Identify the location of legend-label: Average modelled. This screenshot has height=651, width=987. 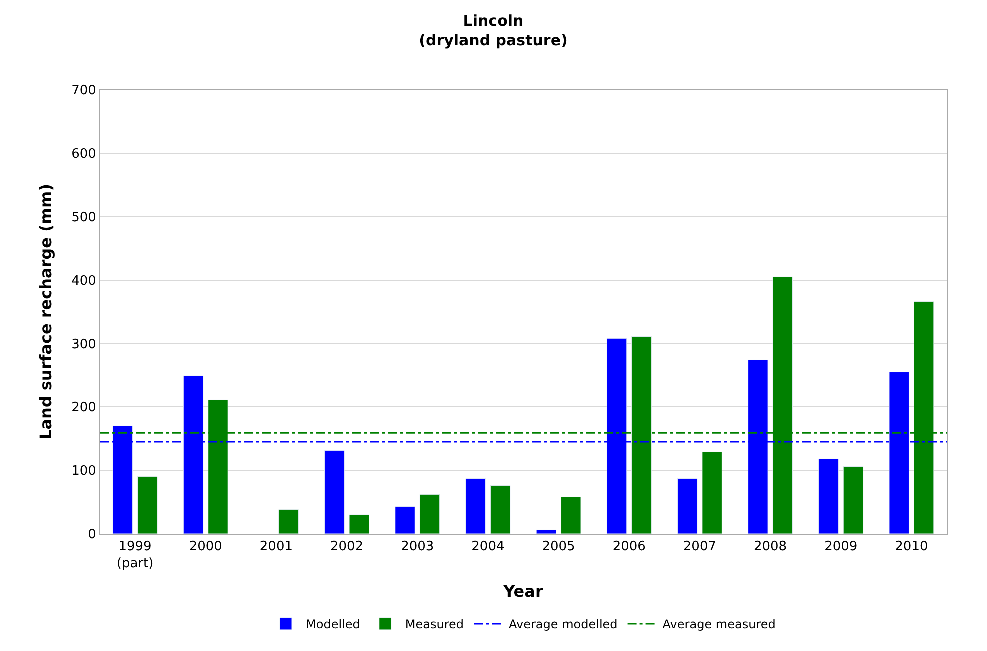
(563, 625).